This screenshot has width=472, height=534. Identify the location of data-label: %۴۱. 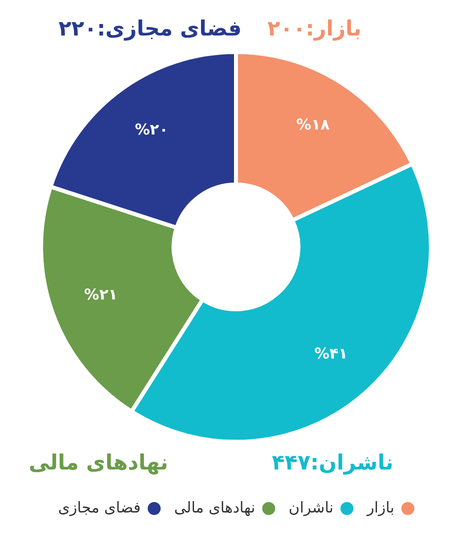
(331, 353).